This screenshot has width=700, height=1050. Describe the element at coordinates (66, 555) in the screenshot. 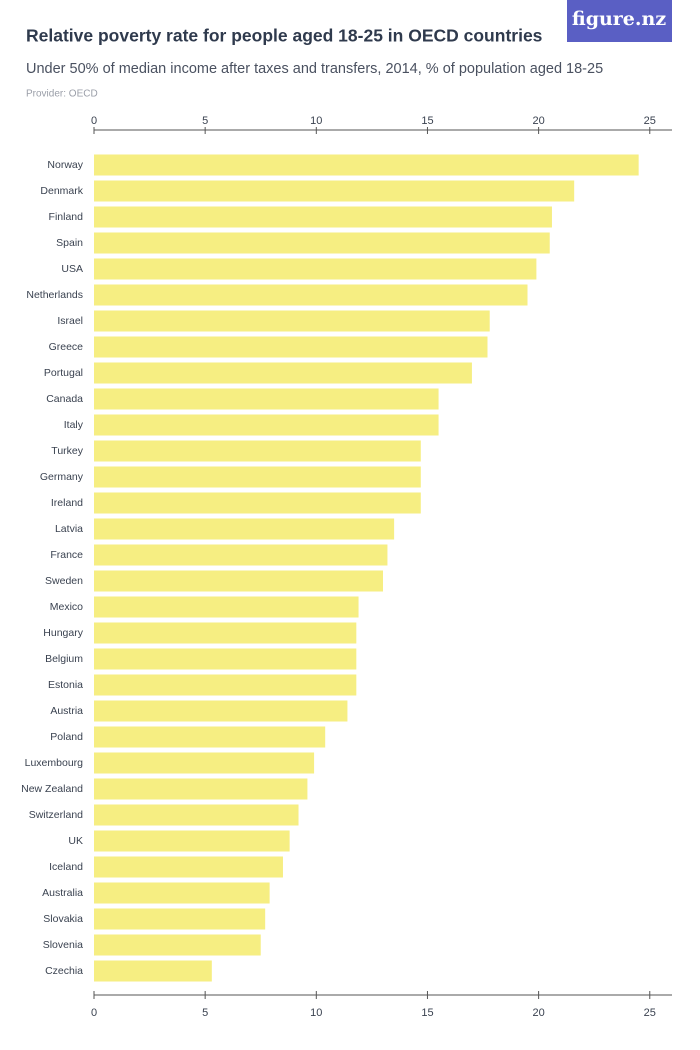

I see `y-tick-label: France` at that location.